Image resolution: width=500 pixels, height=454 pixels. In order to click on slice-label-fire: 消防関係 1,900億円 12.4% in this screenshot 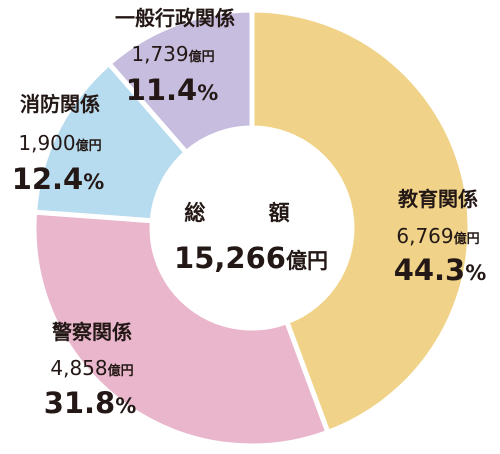, I will do `click(58, 144)`.